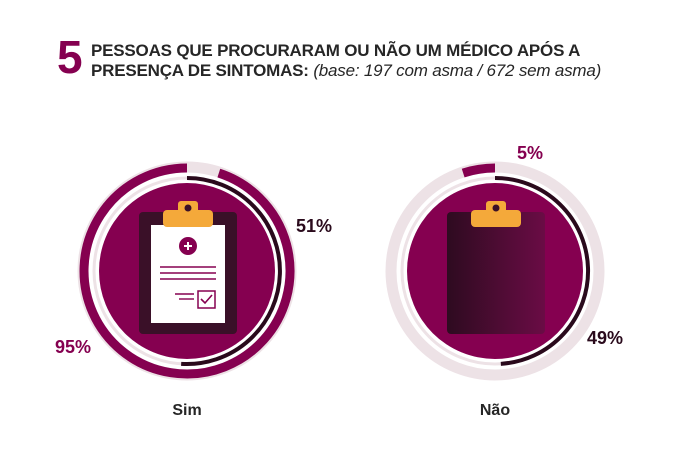  I want to click on chart-number: 5, so click(70, 57).